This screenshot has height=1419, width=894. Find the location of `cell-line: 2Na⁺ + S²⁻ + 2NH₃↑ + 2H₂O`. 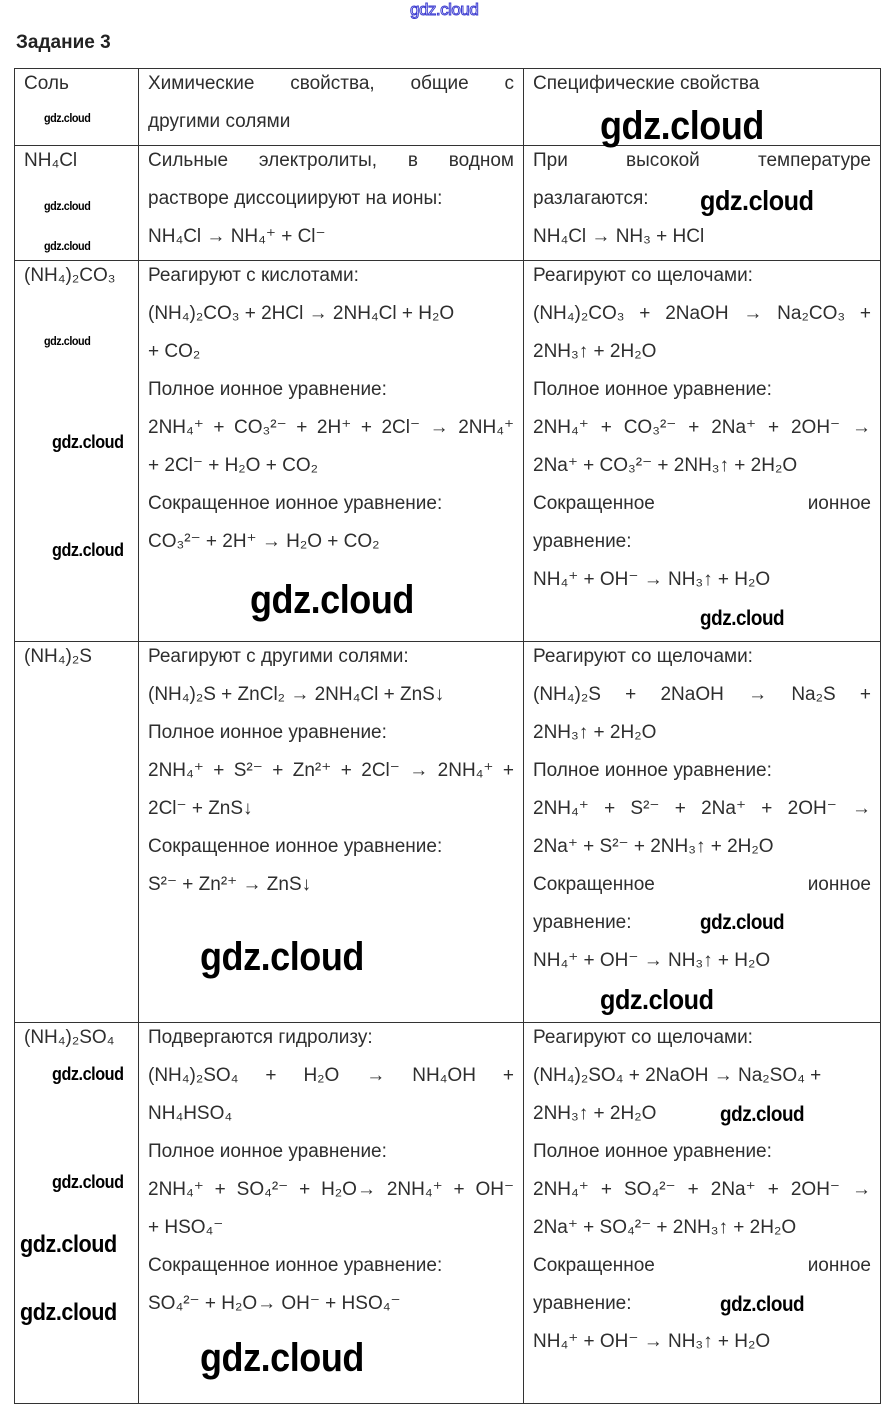

cell-line: 2Na⁺ + S²⁻ + 2NH₃↑ + 2H₂O is located at coordinates (653, 846).